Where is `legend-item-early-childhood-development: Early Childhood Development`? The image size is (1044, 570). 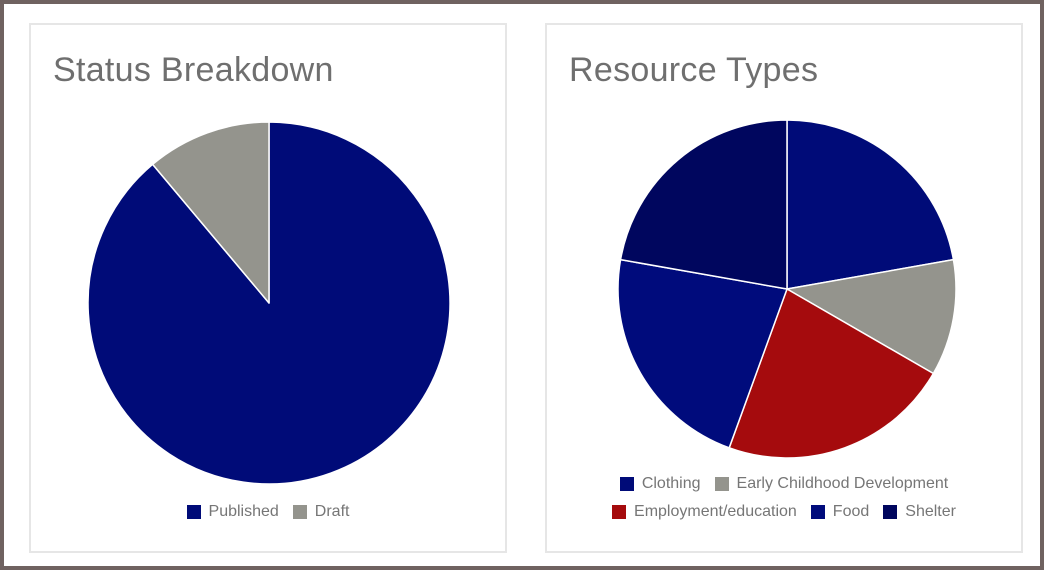
legend-item-early-childhood-development: Early Childhood Development is located at coordinates (831, 484).